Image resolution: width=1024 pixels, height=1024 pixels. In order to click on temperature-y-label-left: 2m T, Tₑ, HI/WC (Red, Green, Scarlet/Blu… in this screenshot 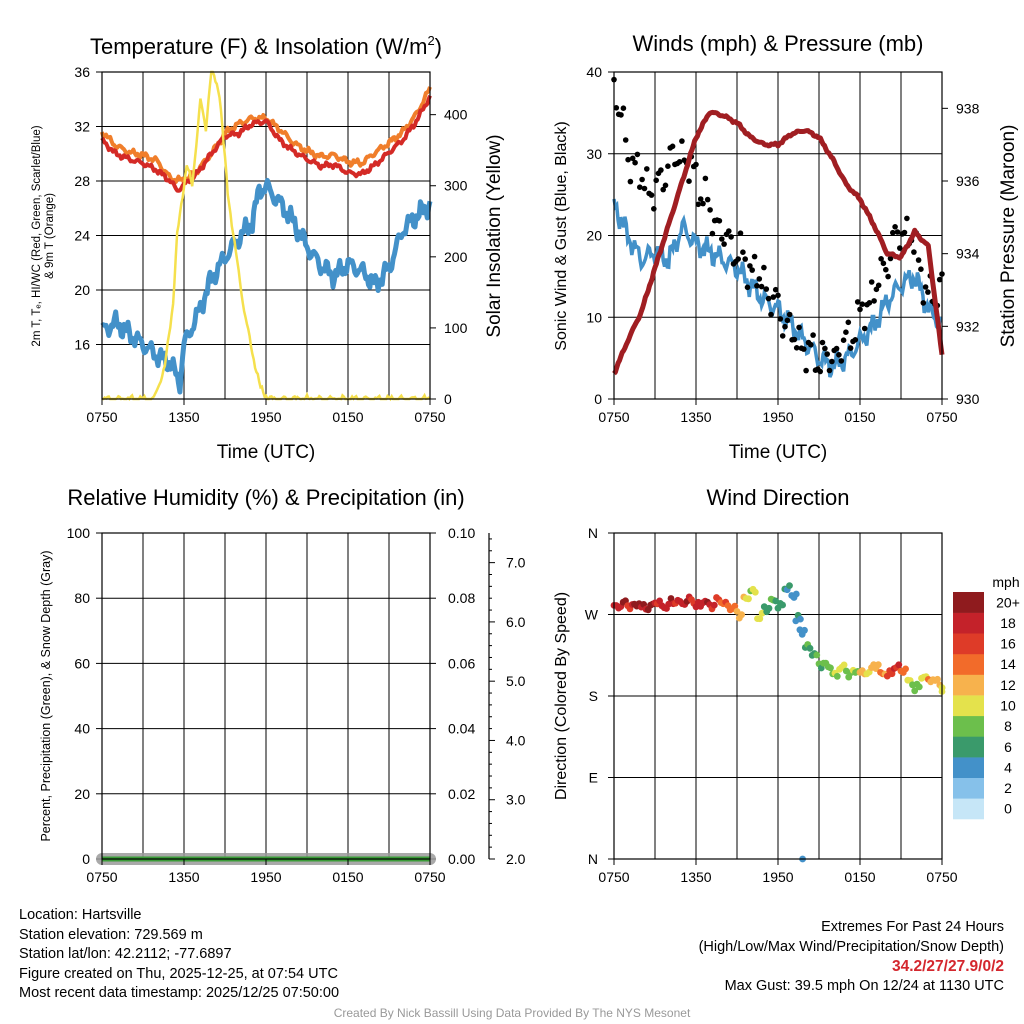, I will do `click(37, 235)`.